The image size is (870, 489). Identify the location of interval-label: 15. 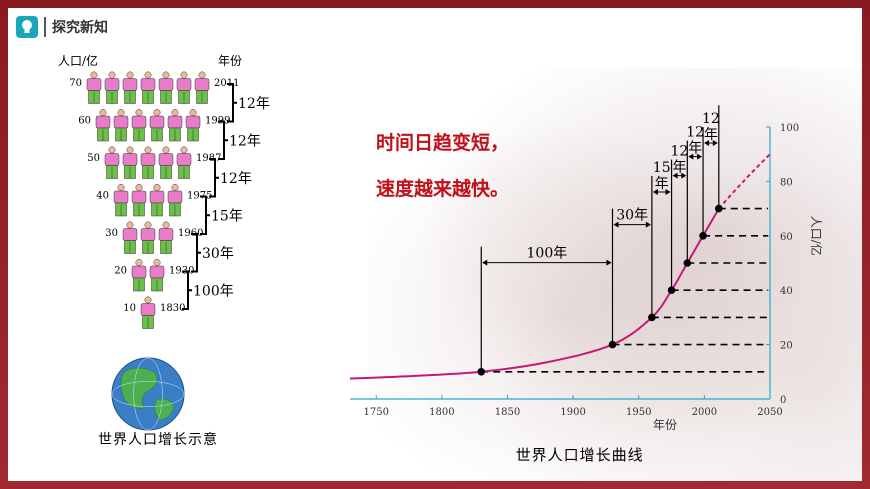
(662, 168).